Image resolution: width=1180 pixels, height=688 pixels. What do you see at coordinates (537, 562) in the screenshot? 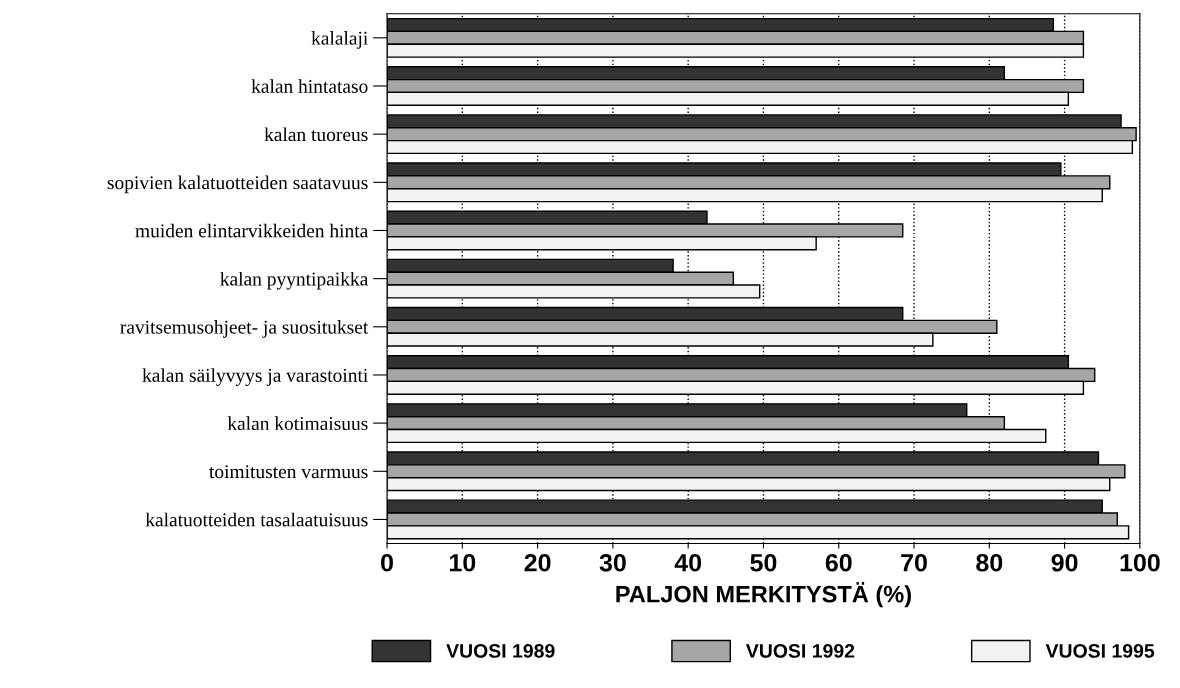
I see `x-tick-label: 20` at bounding box center [537, 562].